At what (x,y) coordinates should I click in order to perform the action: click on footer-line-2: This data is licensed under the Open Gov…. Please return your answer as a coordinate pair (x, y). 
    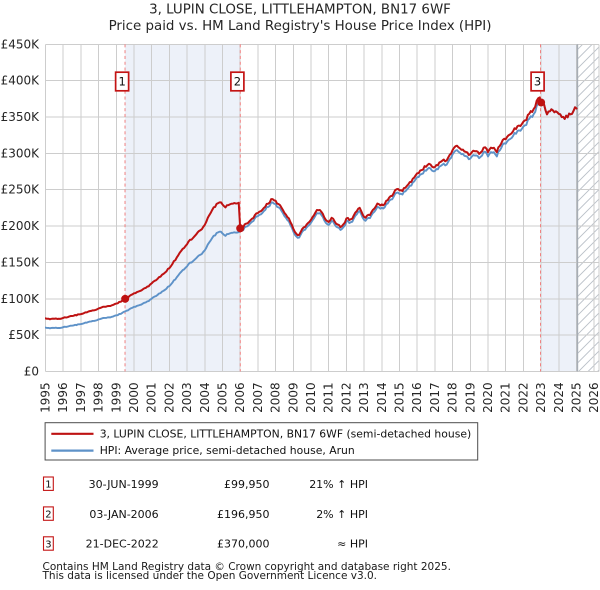
    Looking at the image, I should click on (210, 576).